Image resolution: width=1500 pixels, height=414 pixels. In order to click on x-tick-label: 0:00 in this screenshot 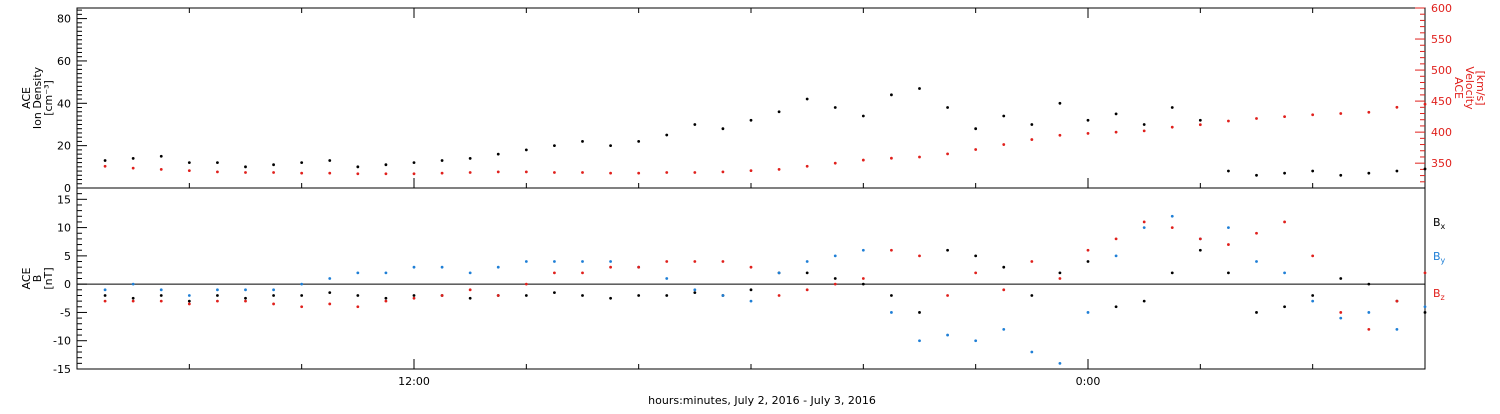, I will do `click(1088, 381)`.